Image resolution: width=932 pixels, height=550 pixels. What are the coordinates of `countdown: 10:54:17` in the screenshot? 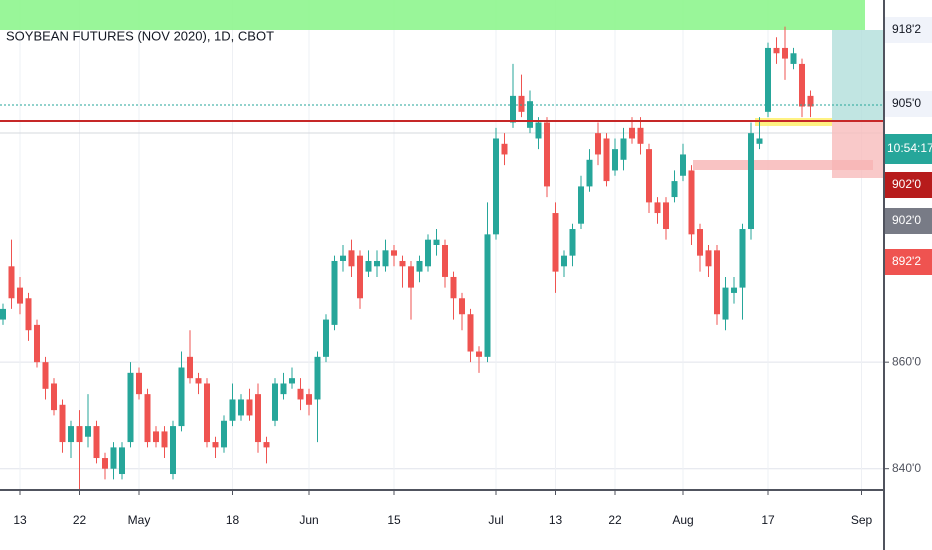 It's located at (909, 148).